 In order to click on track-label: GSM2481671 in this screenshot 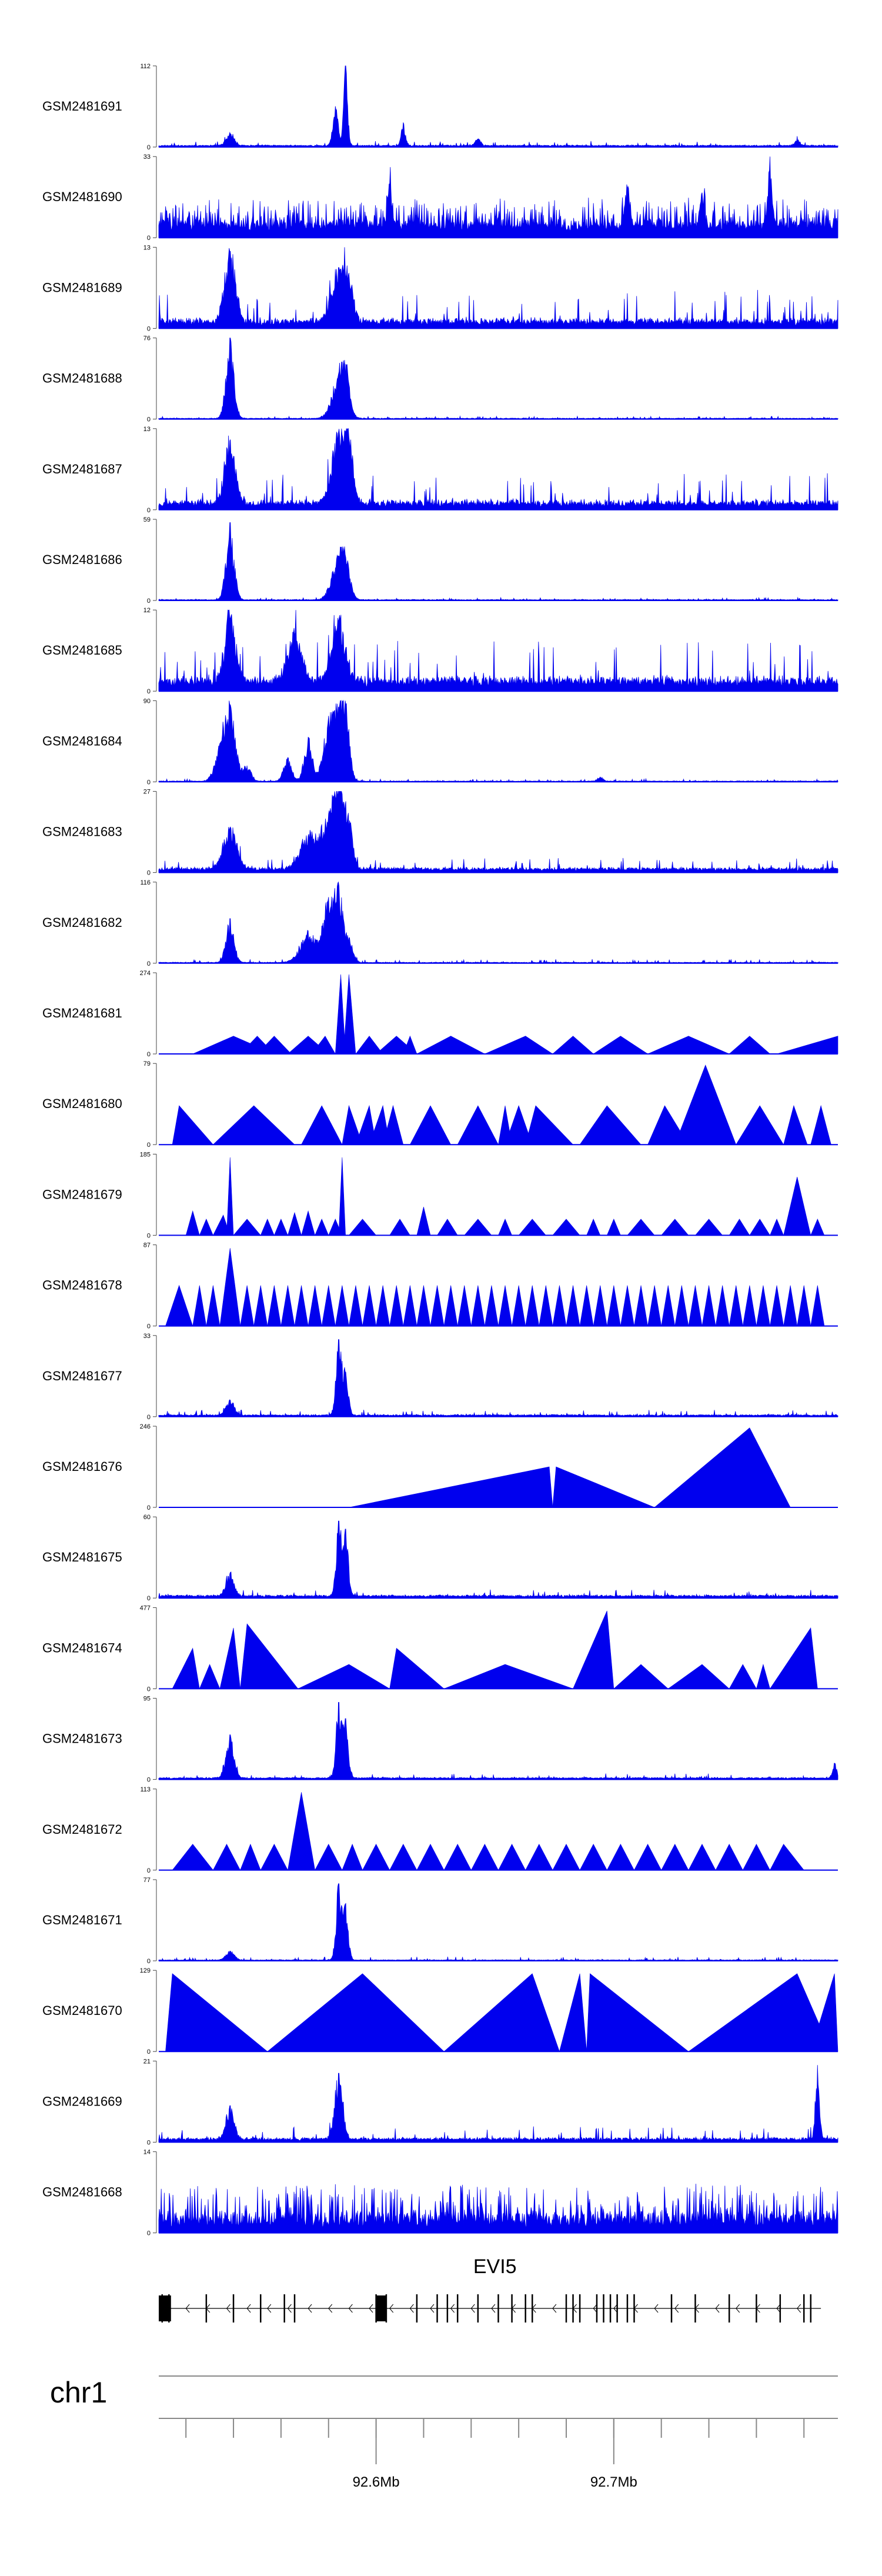, I will do `click(82, 1920)`.